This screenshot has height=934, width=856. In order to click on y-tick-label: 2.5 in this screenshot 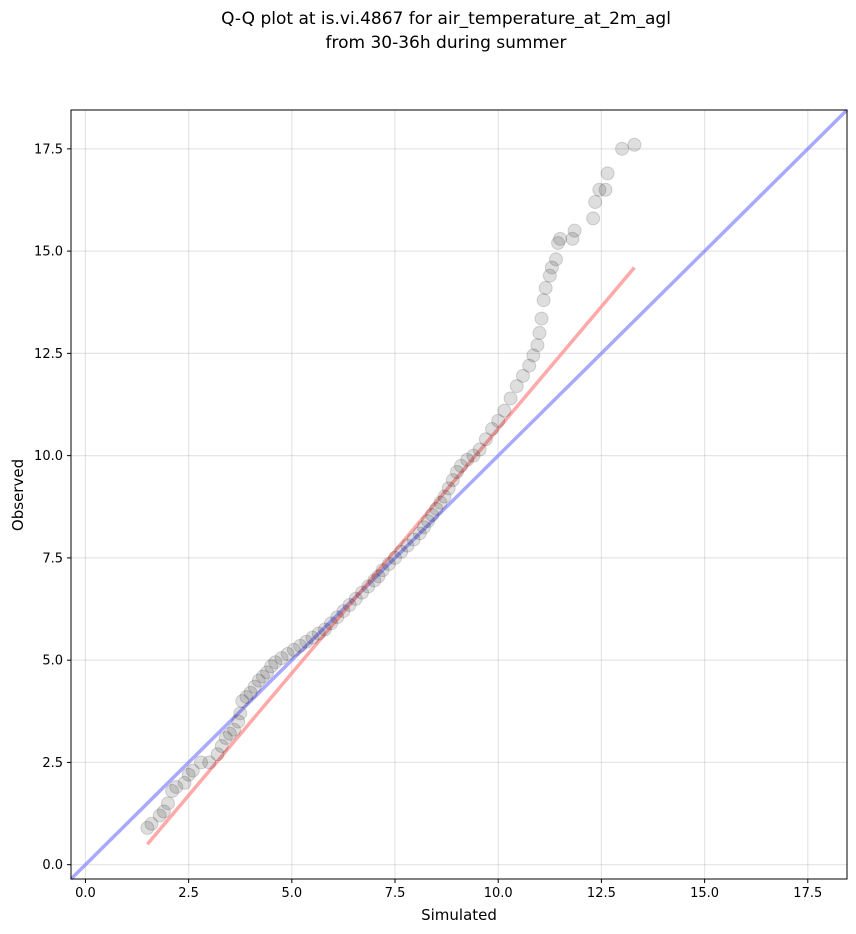, I will do `click(52, 763)`.